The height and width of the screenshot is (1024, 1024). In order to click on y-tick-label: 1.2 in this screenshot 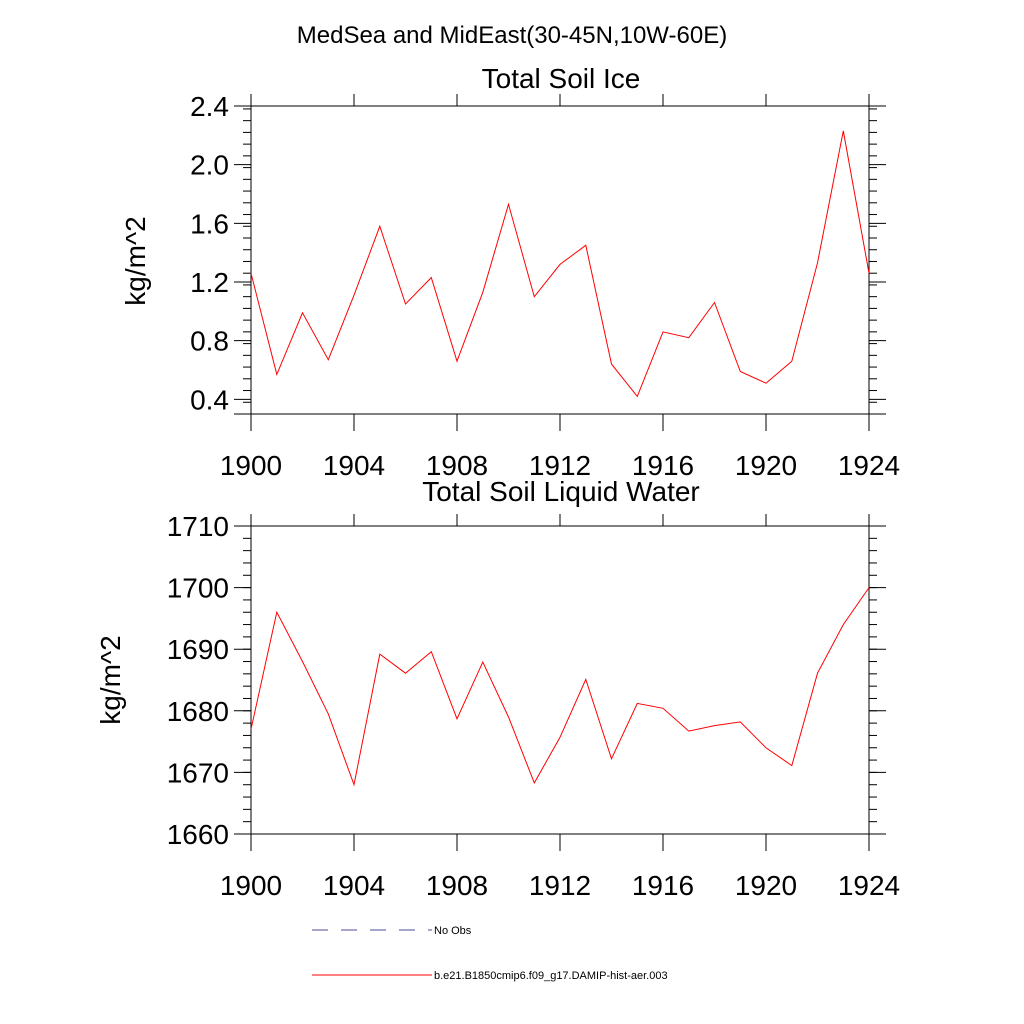, I will do `click(209, 282)`.